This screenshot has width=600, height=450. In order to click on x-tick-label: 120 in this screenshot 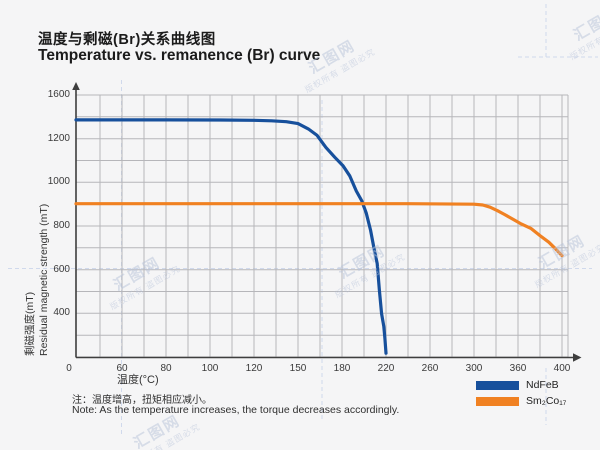, I will do `click(254, 368)`.